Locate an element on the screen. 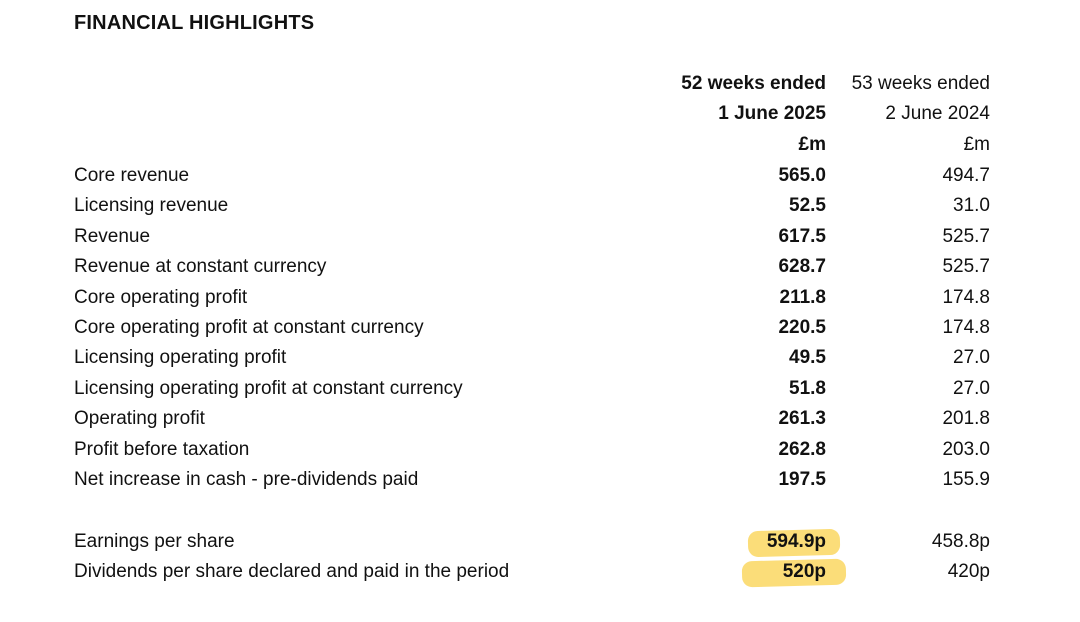  table-row: Licensing revenue 52.5 31.0 is located at coordinates (532, 206).